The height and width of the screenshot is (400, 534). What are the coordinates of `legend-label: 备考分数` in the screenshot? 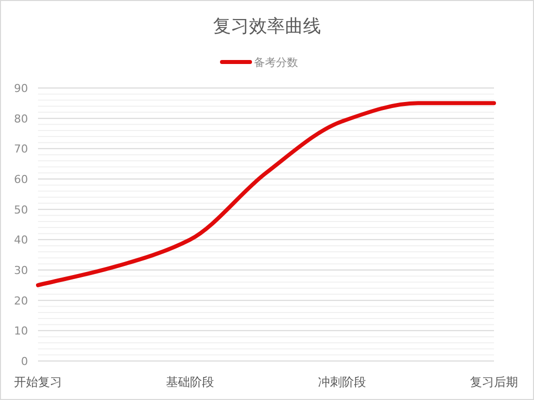 It's located at (276, 62).